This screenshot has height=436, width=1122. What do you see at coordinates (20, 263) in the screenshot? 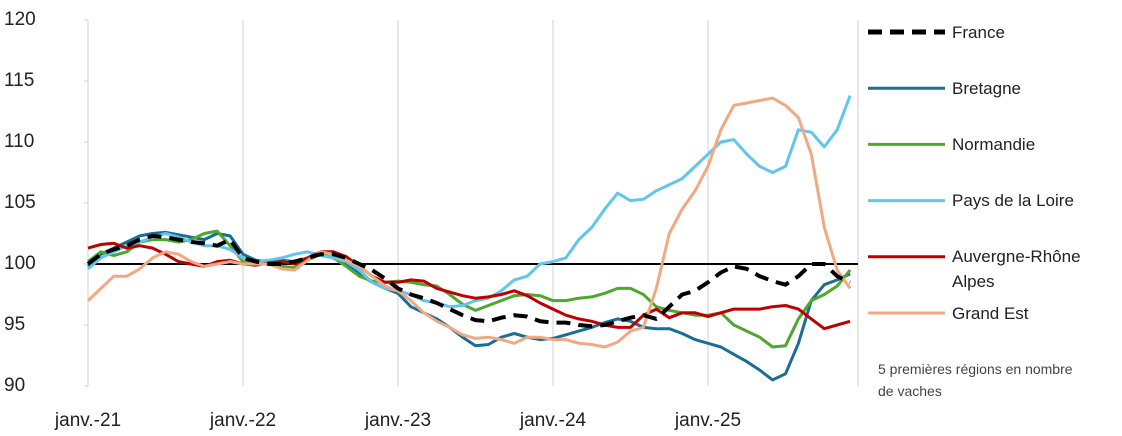
I see `y-tick-label: 100` at bounding box center [20, 263].